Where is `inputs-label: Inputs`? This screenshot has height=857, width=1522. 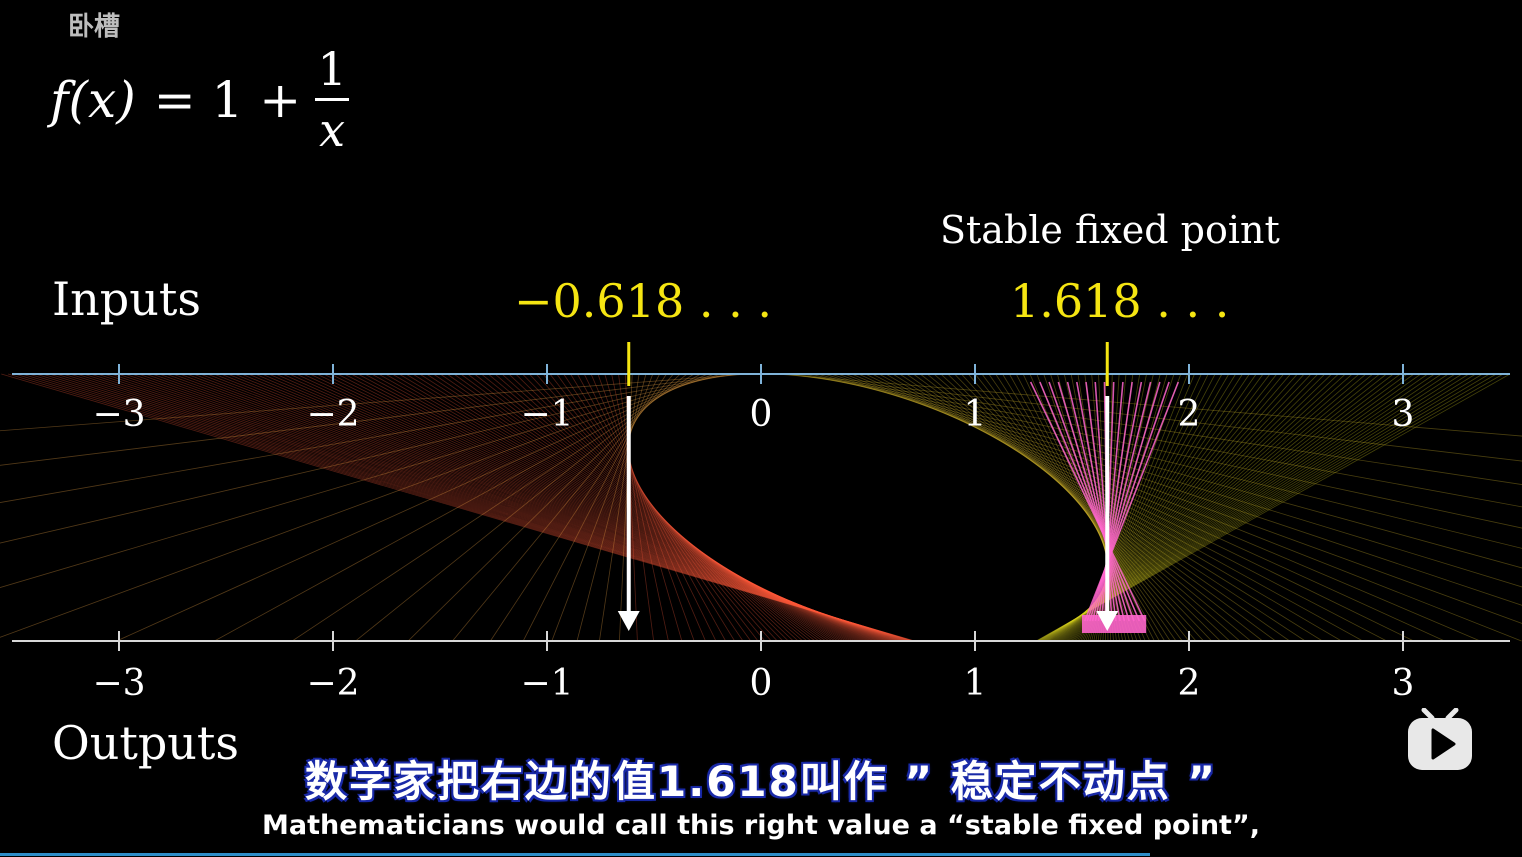
inputs-label: Inputs is located at coordinates (126, 299).